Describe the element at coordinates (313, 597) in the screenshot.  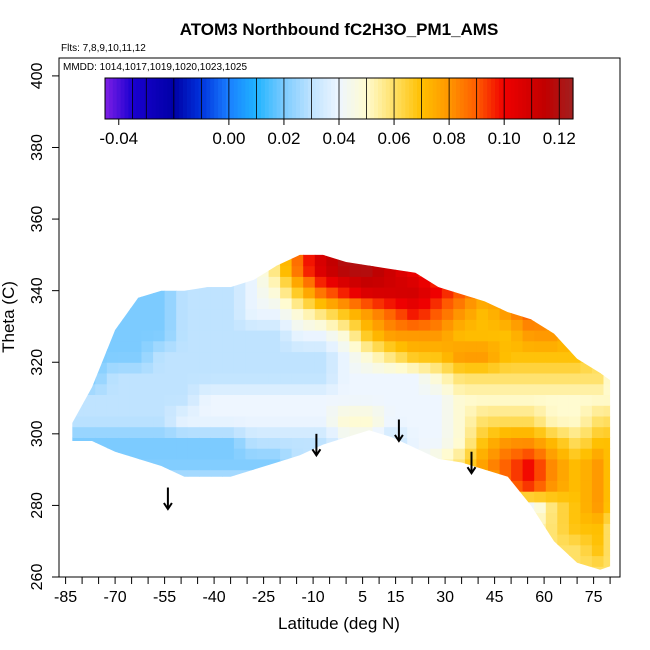
I see `x-tick-label: -10` at that location.